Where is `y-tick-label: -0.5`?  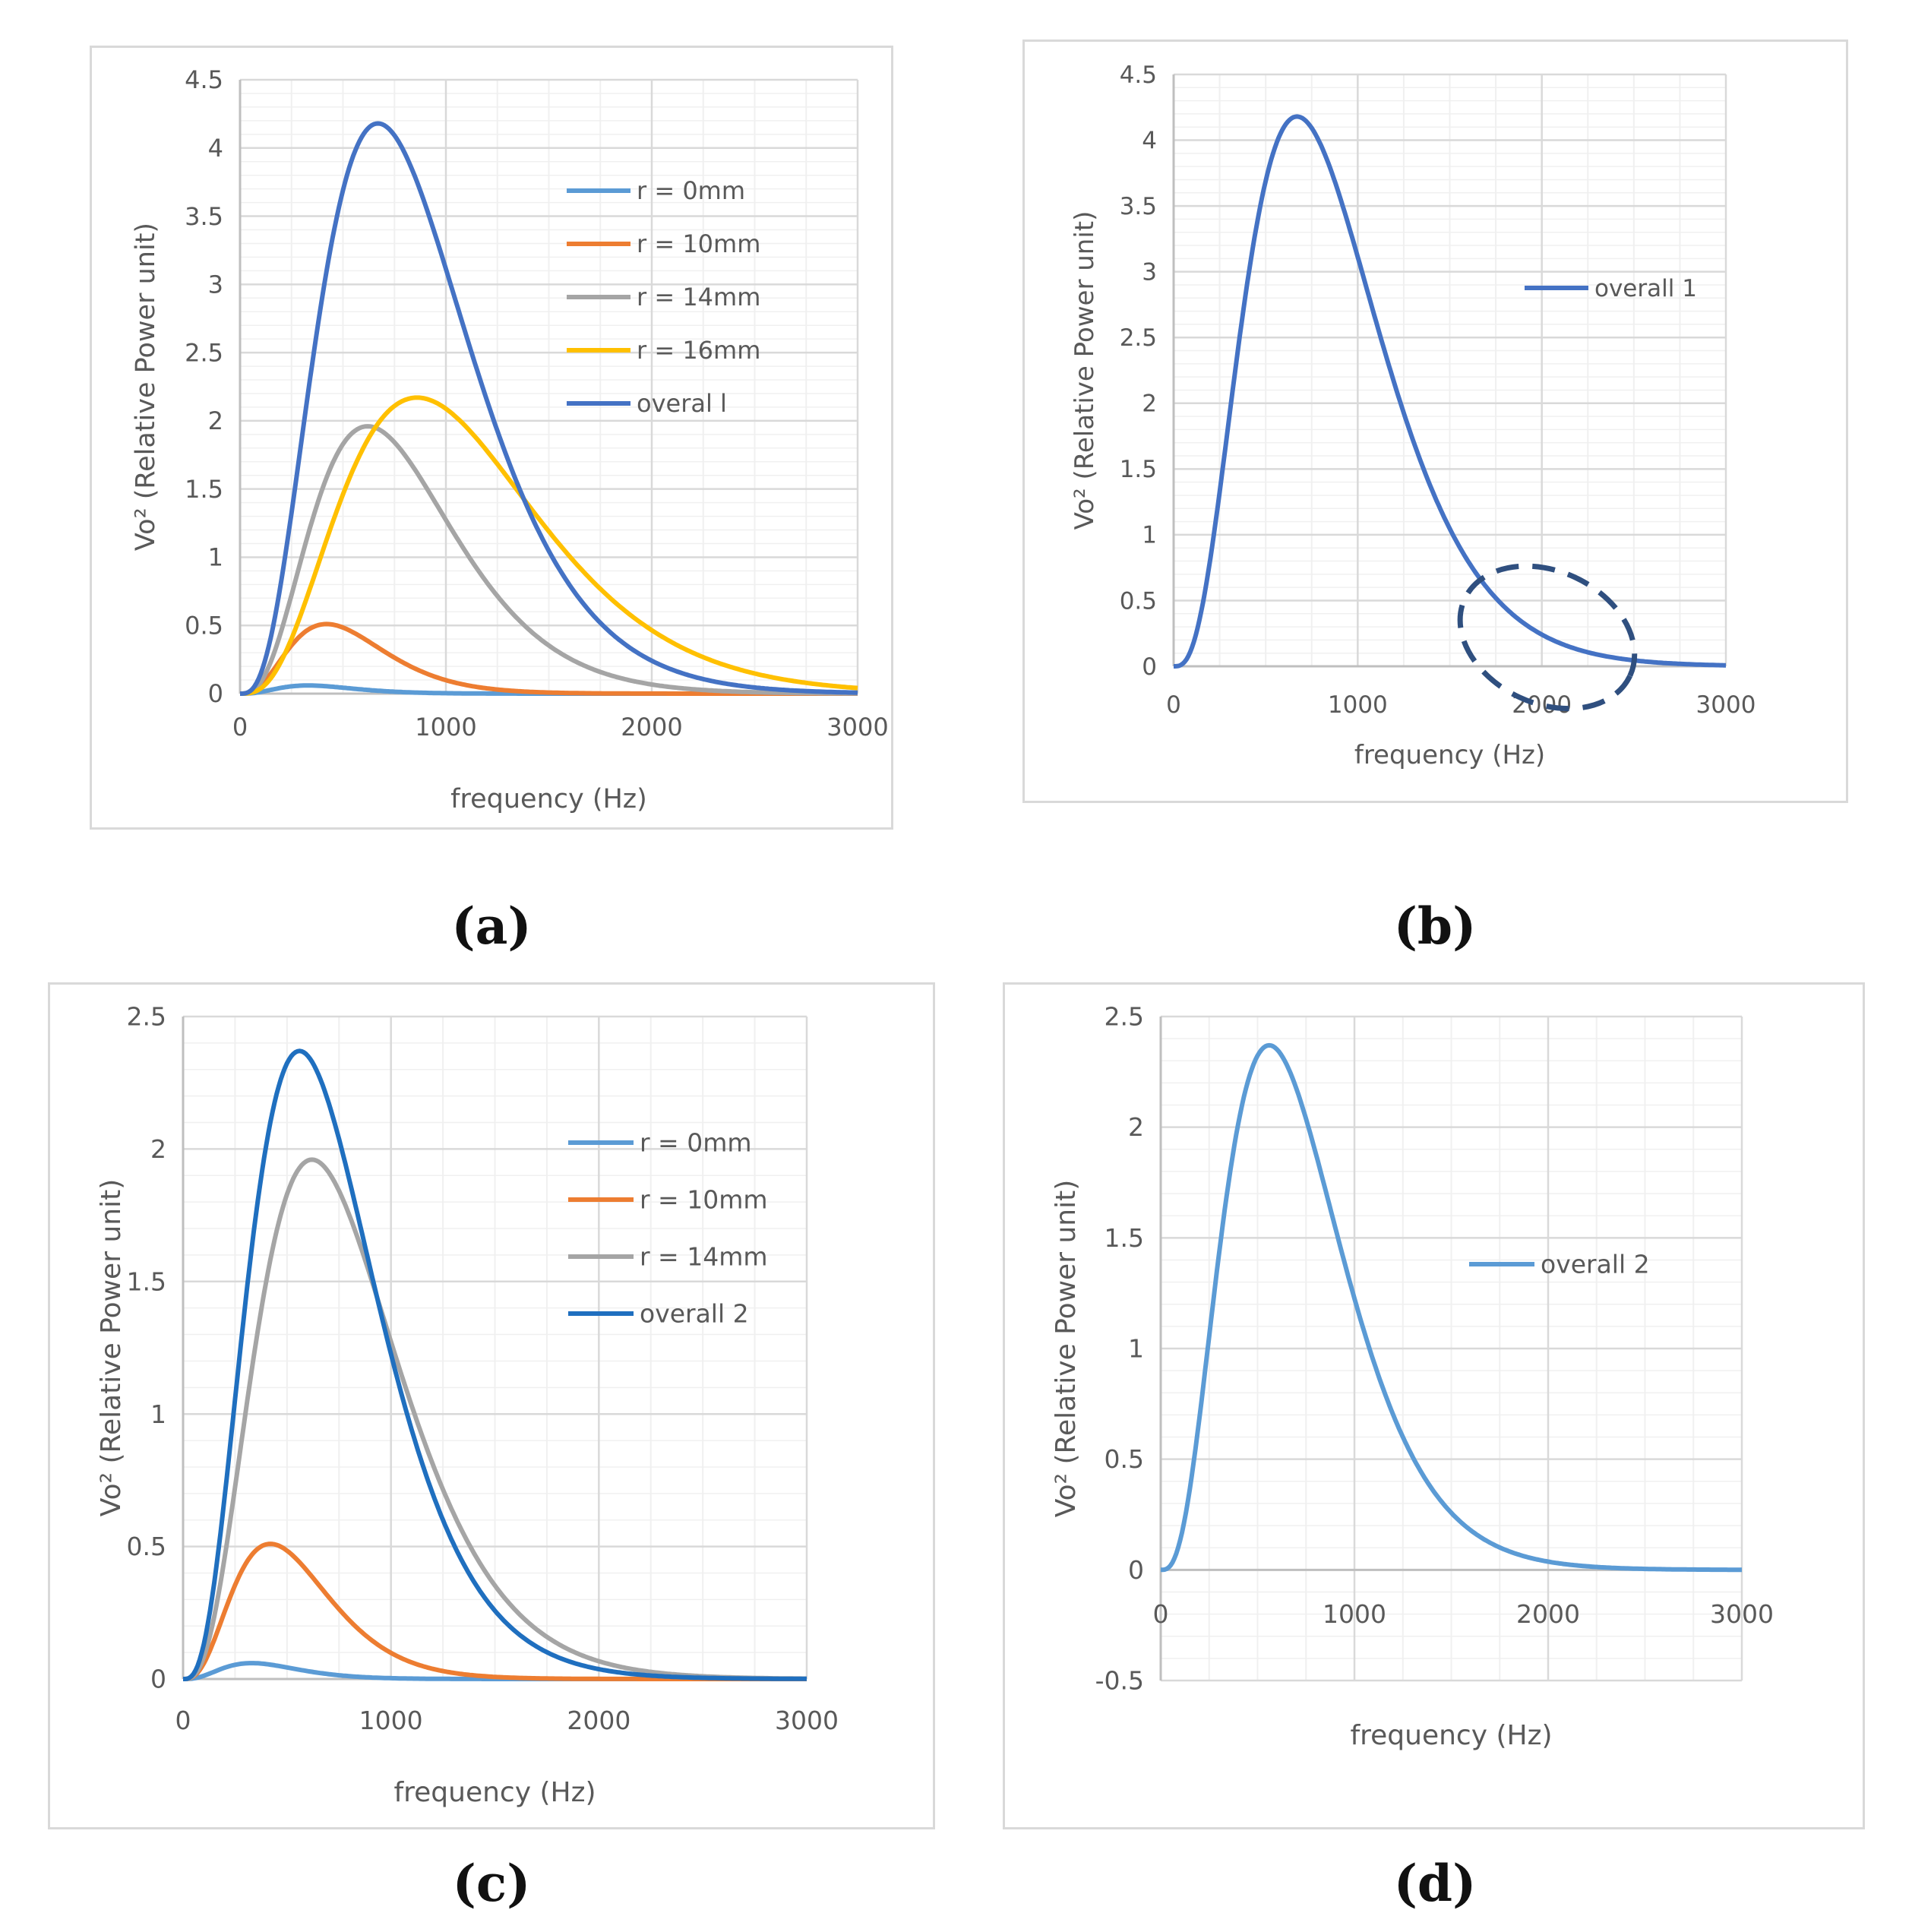
y-tick-label: -0.5 is located at coordinates (1119, 1681).